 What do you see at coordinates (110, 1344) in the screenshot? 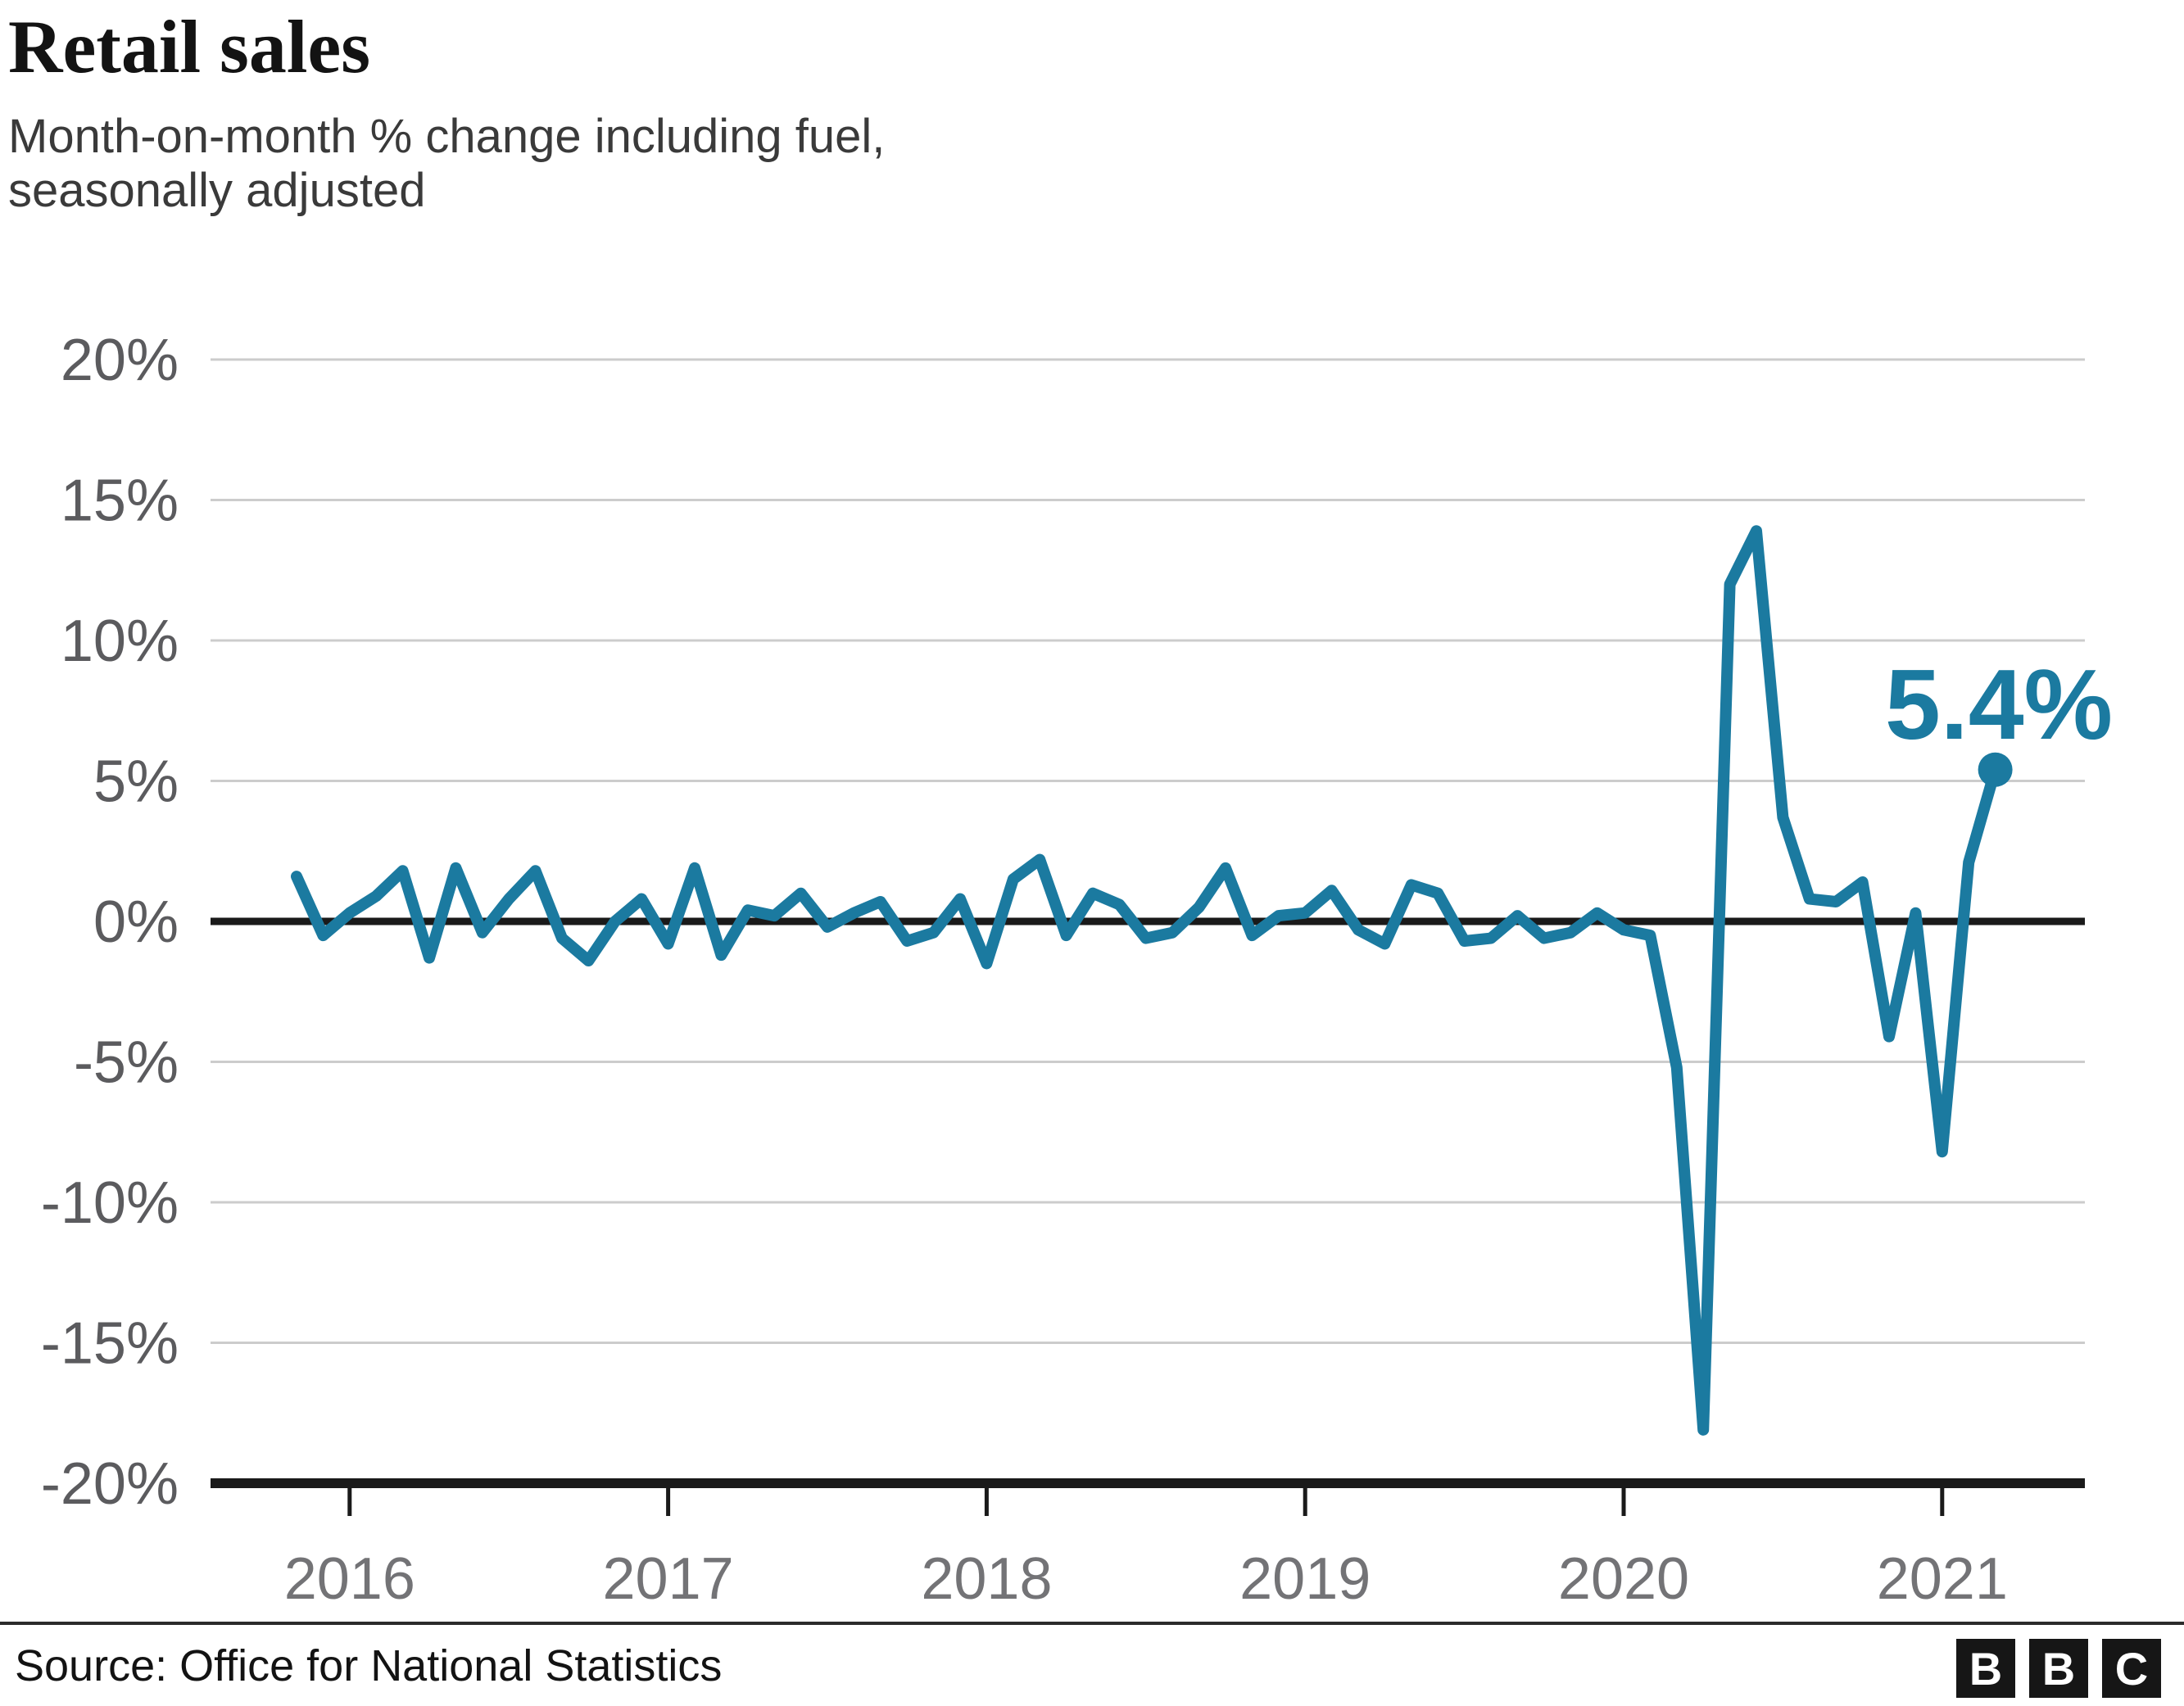
I see `y-tick-label: -15%` at bounding box center [110, 1344].